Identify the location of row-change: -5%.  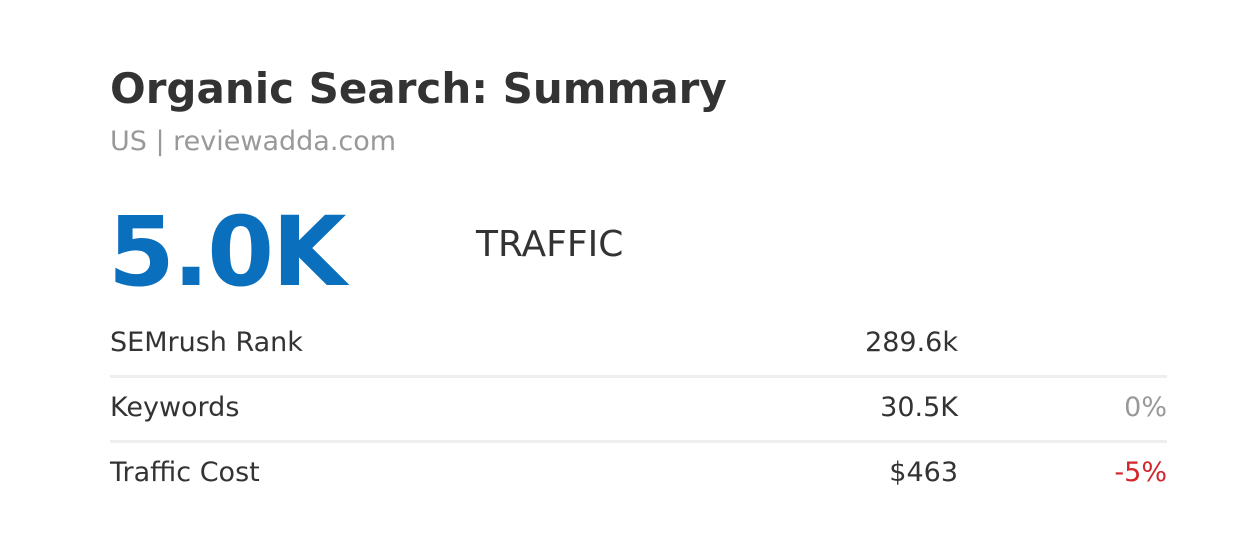
(1140, 472).